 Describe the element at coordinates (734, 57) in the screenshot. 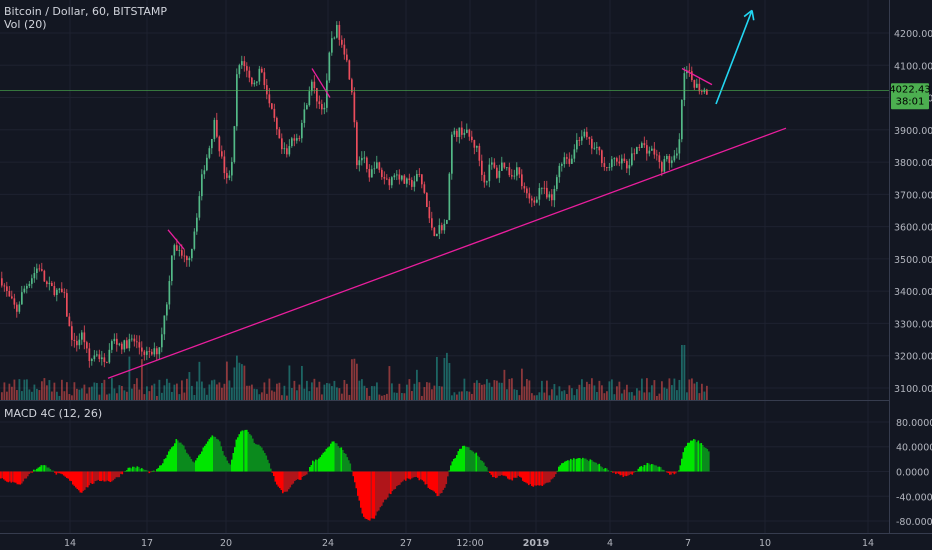

I see `projection-arrow-shaft` at that location.